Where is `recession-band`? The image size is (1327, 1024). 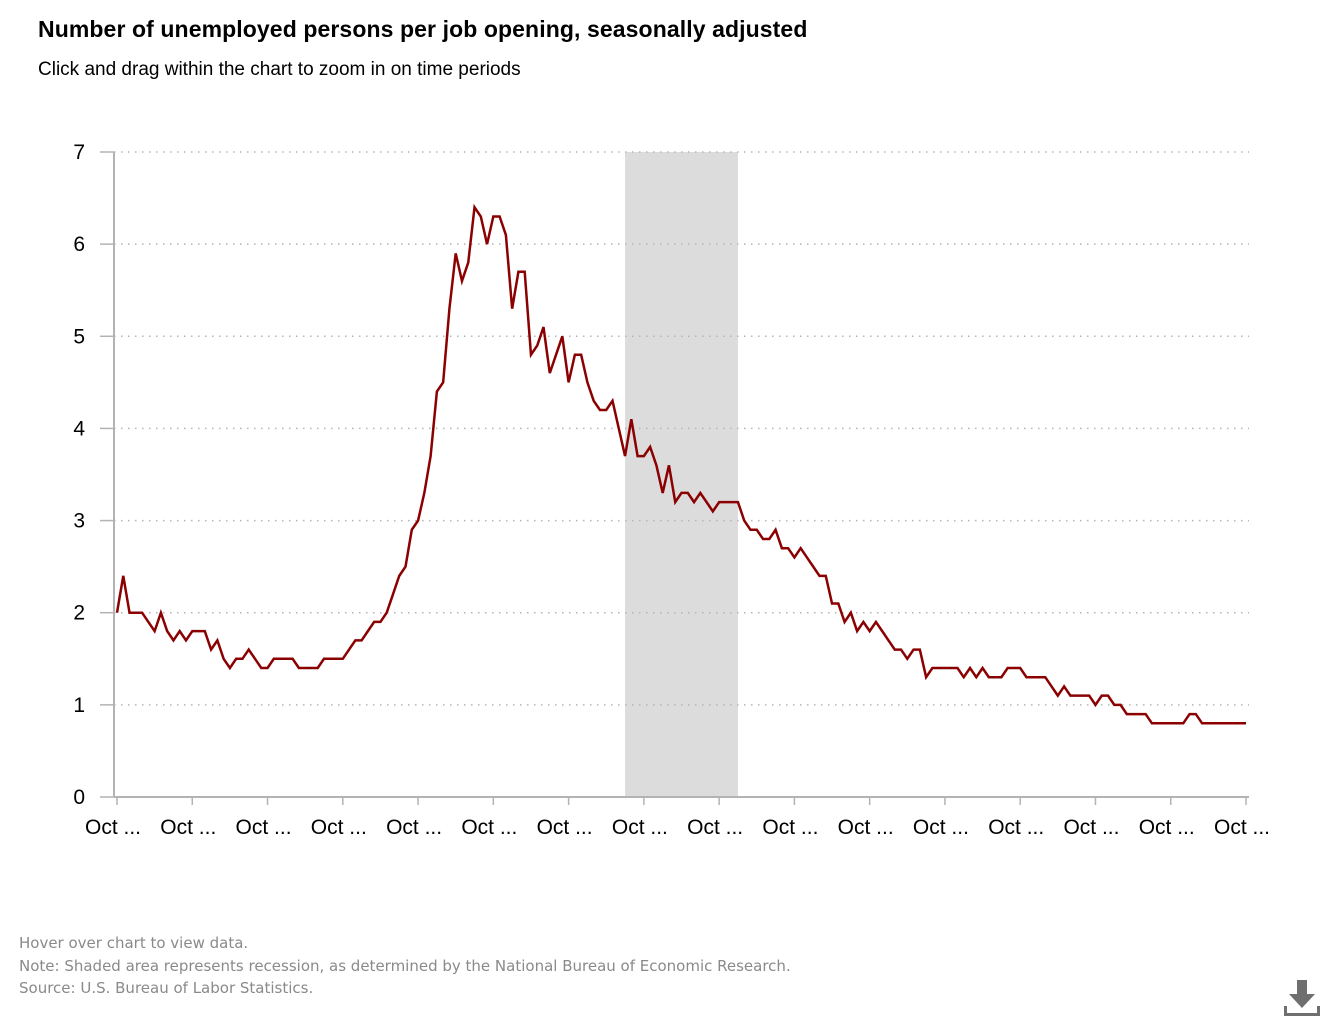 recession-band is located at coordinates (681, 474).